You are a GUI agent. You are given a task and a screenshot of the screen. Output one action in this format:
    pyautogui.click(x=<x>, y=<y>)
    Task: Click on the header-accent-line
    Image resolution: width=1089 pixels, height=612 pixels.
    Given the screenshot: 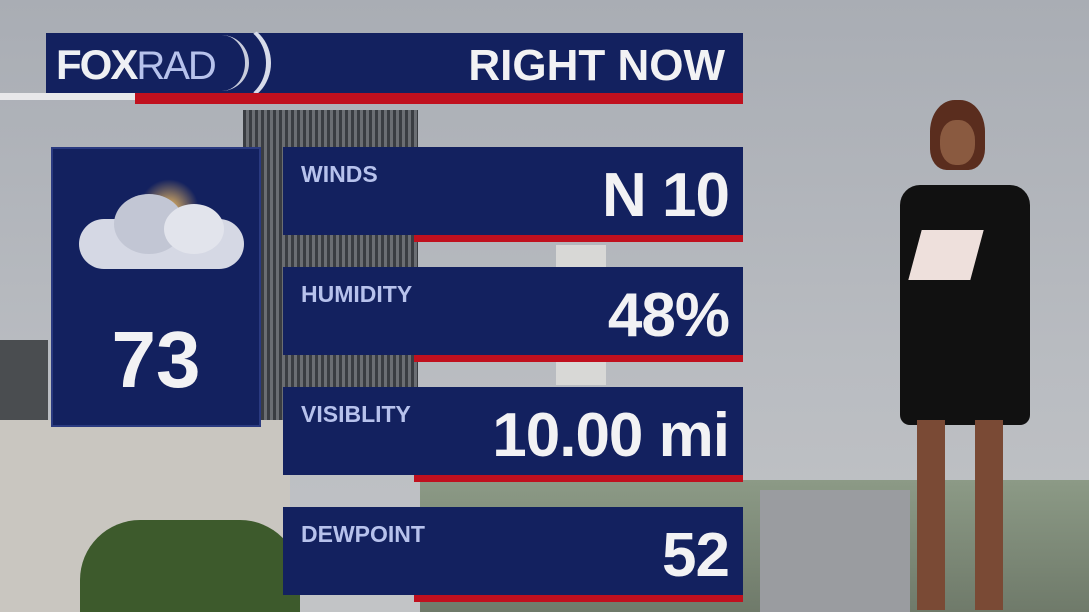 What is the action you would take?
    pyautogui.click(x=67, y=96)
    